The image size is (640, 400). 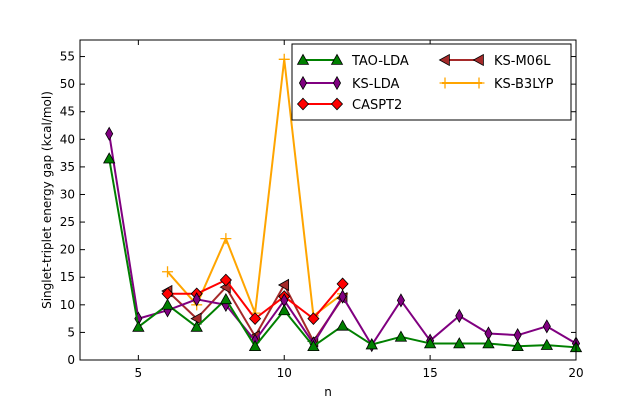 What do you see at coordinates (349, 105) in the screenshot?
I see `legend-entry-caspt2: CASPT2` at bounding box center [349, 105].